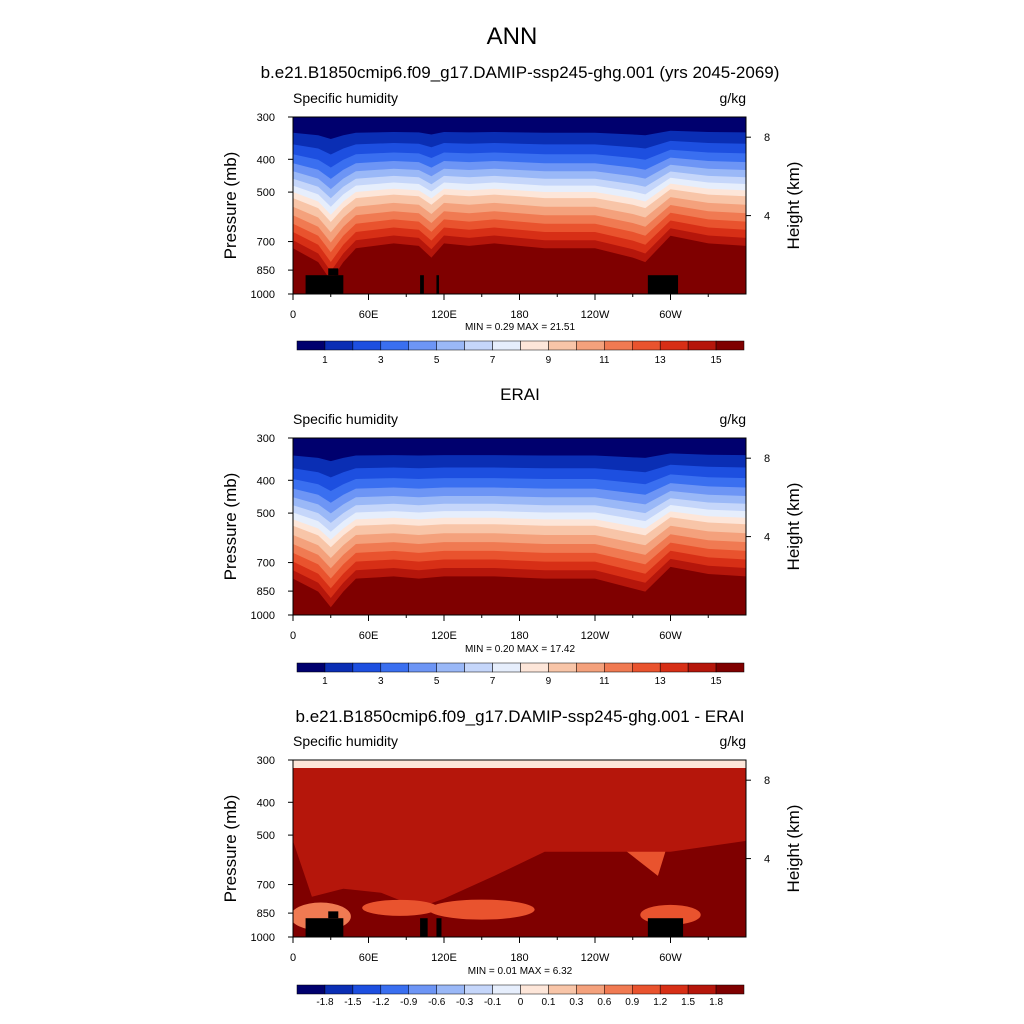  What do you see at coordinates (576, 1002) in the screenshot?
I see `colorbar-label: 0.3` at bounding box center [576, 1002].